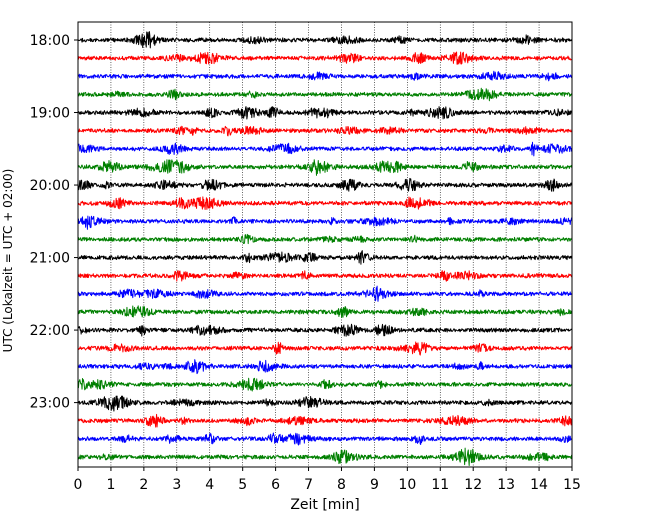 The height and width of the screenshot is (525, 650). What do you see at coordinates (209, 485) in the screenshot?
I see `x-tick-label-4: 4` at bounding box center [209, 485].